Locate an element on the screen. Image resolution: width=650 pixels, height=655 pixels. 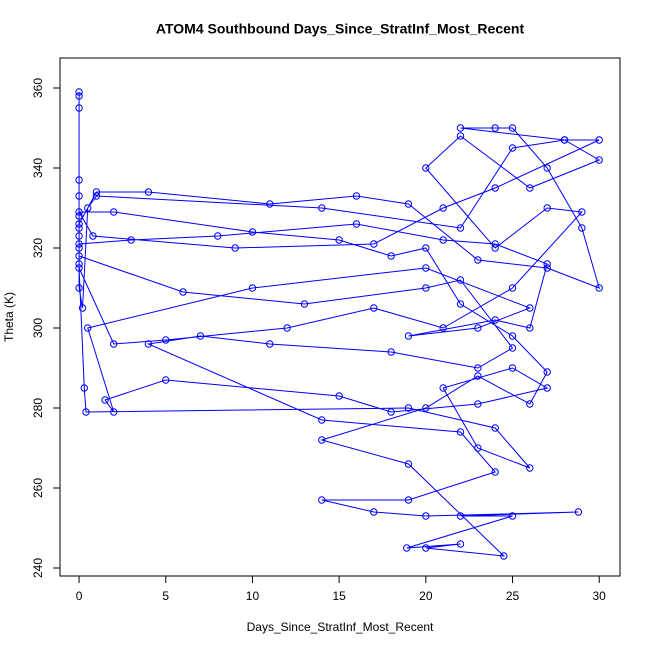
x-tick-label: 5 is located at coordinates (165, 596).